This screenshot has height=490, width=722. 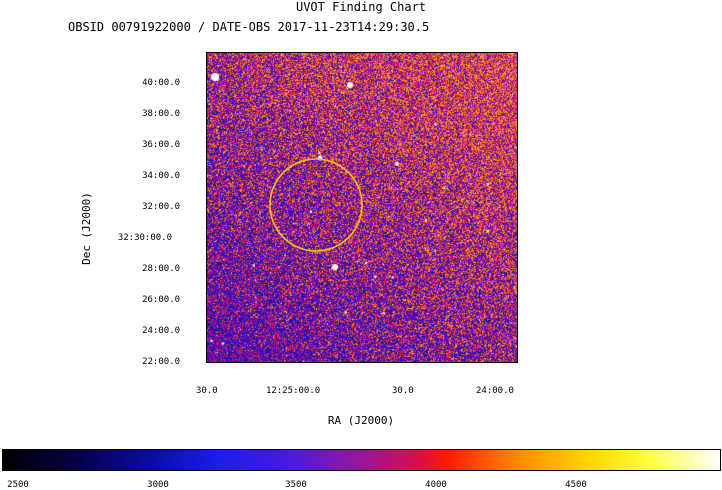 What do you see at coordinates (161, 207) in the screenshot?
I see `y-tick-label: 32:00.0` at bounding box center [161, 207].